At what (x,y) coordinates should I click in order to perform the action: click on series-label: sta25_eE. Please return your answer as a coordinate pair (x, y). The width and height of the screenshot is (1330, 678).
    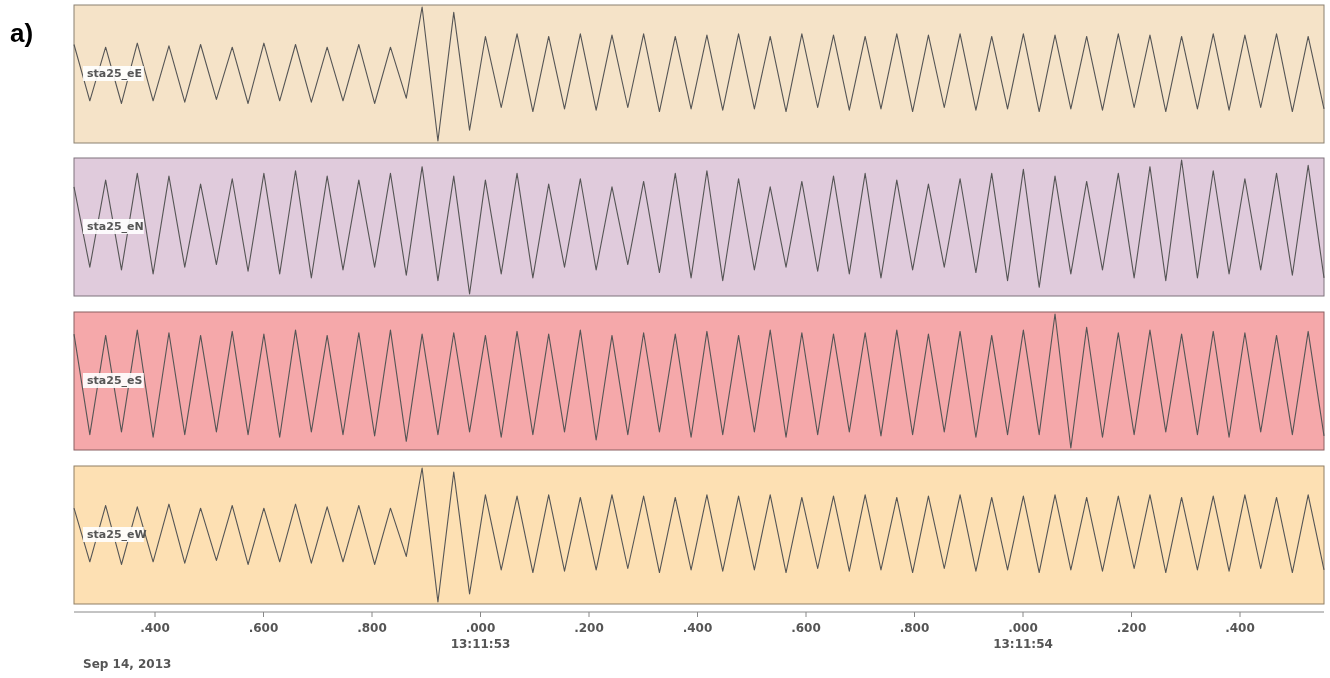
    Looking at the image, I should click on (115, 73).